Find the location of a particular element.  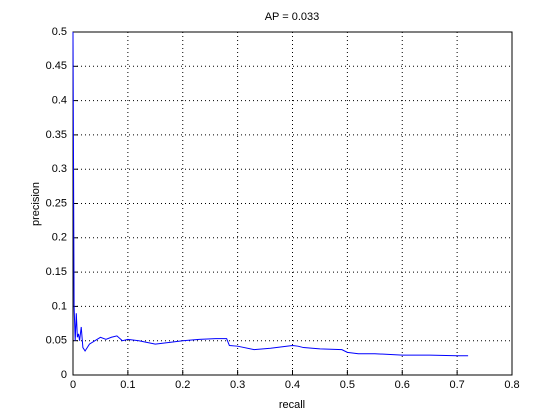

y-tick-label: 0.05 is located at coordinates (56, 341).